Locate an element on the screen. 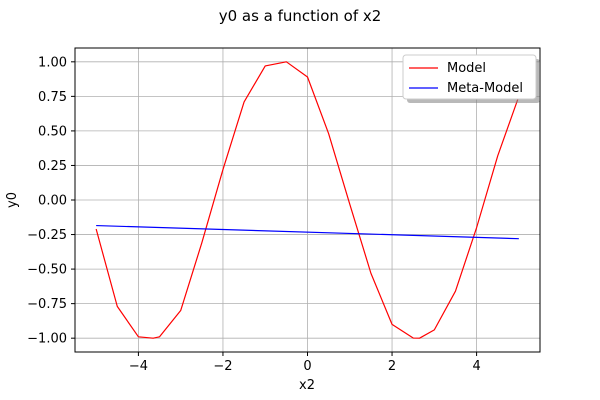 Image resolution: width=600 pixels, height=400 pixels. y-tick-label: 0.75 is located at coordinates (52, 97).